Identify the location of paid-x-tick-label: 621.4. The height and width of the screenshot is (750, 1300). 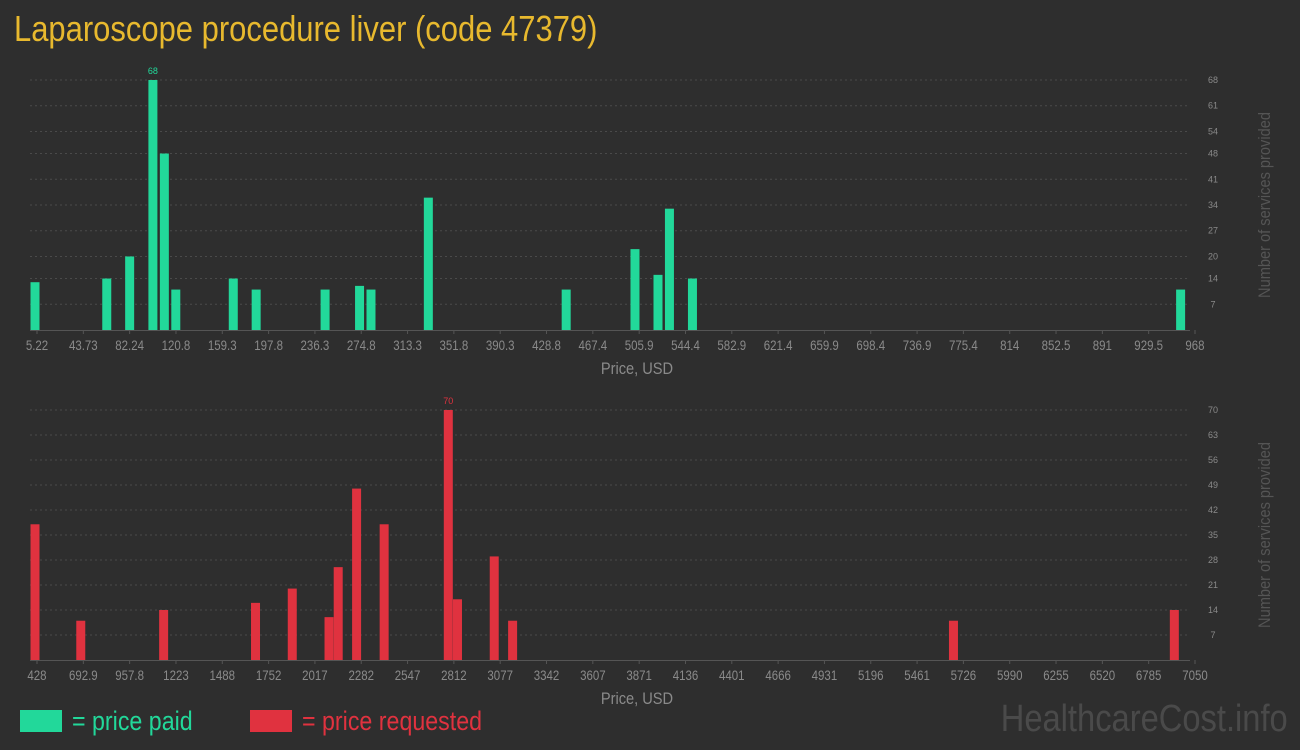
(778, 345).